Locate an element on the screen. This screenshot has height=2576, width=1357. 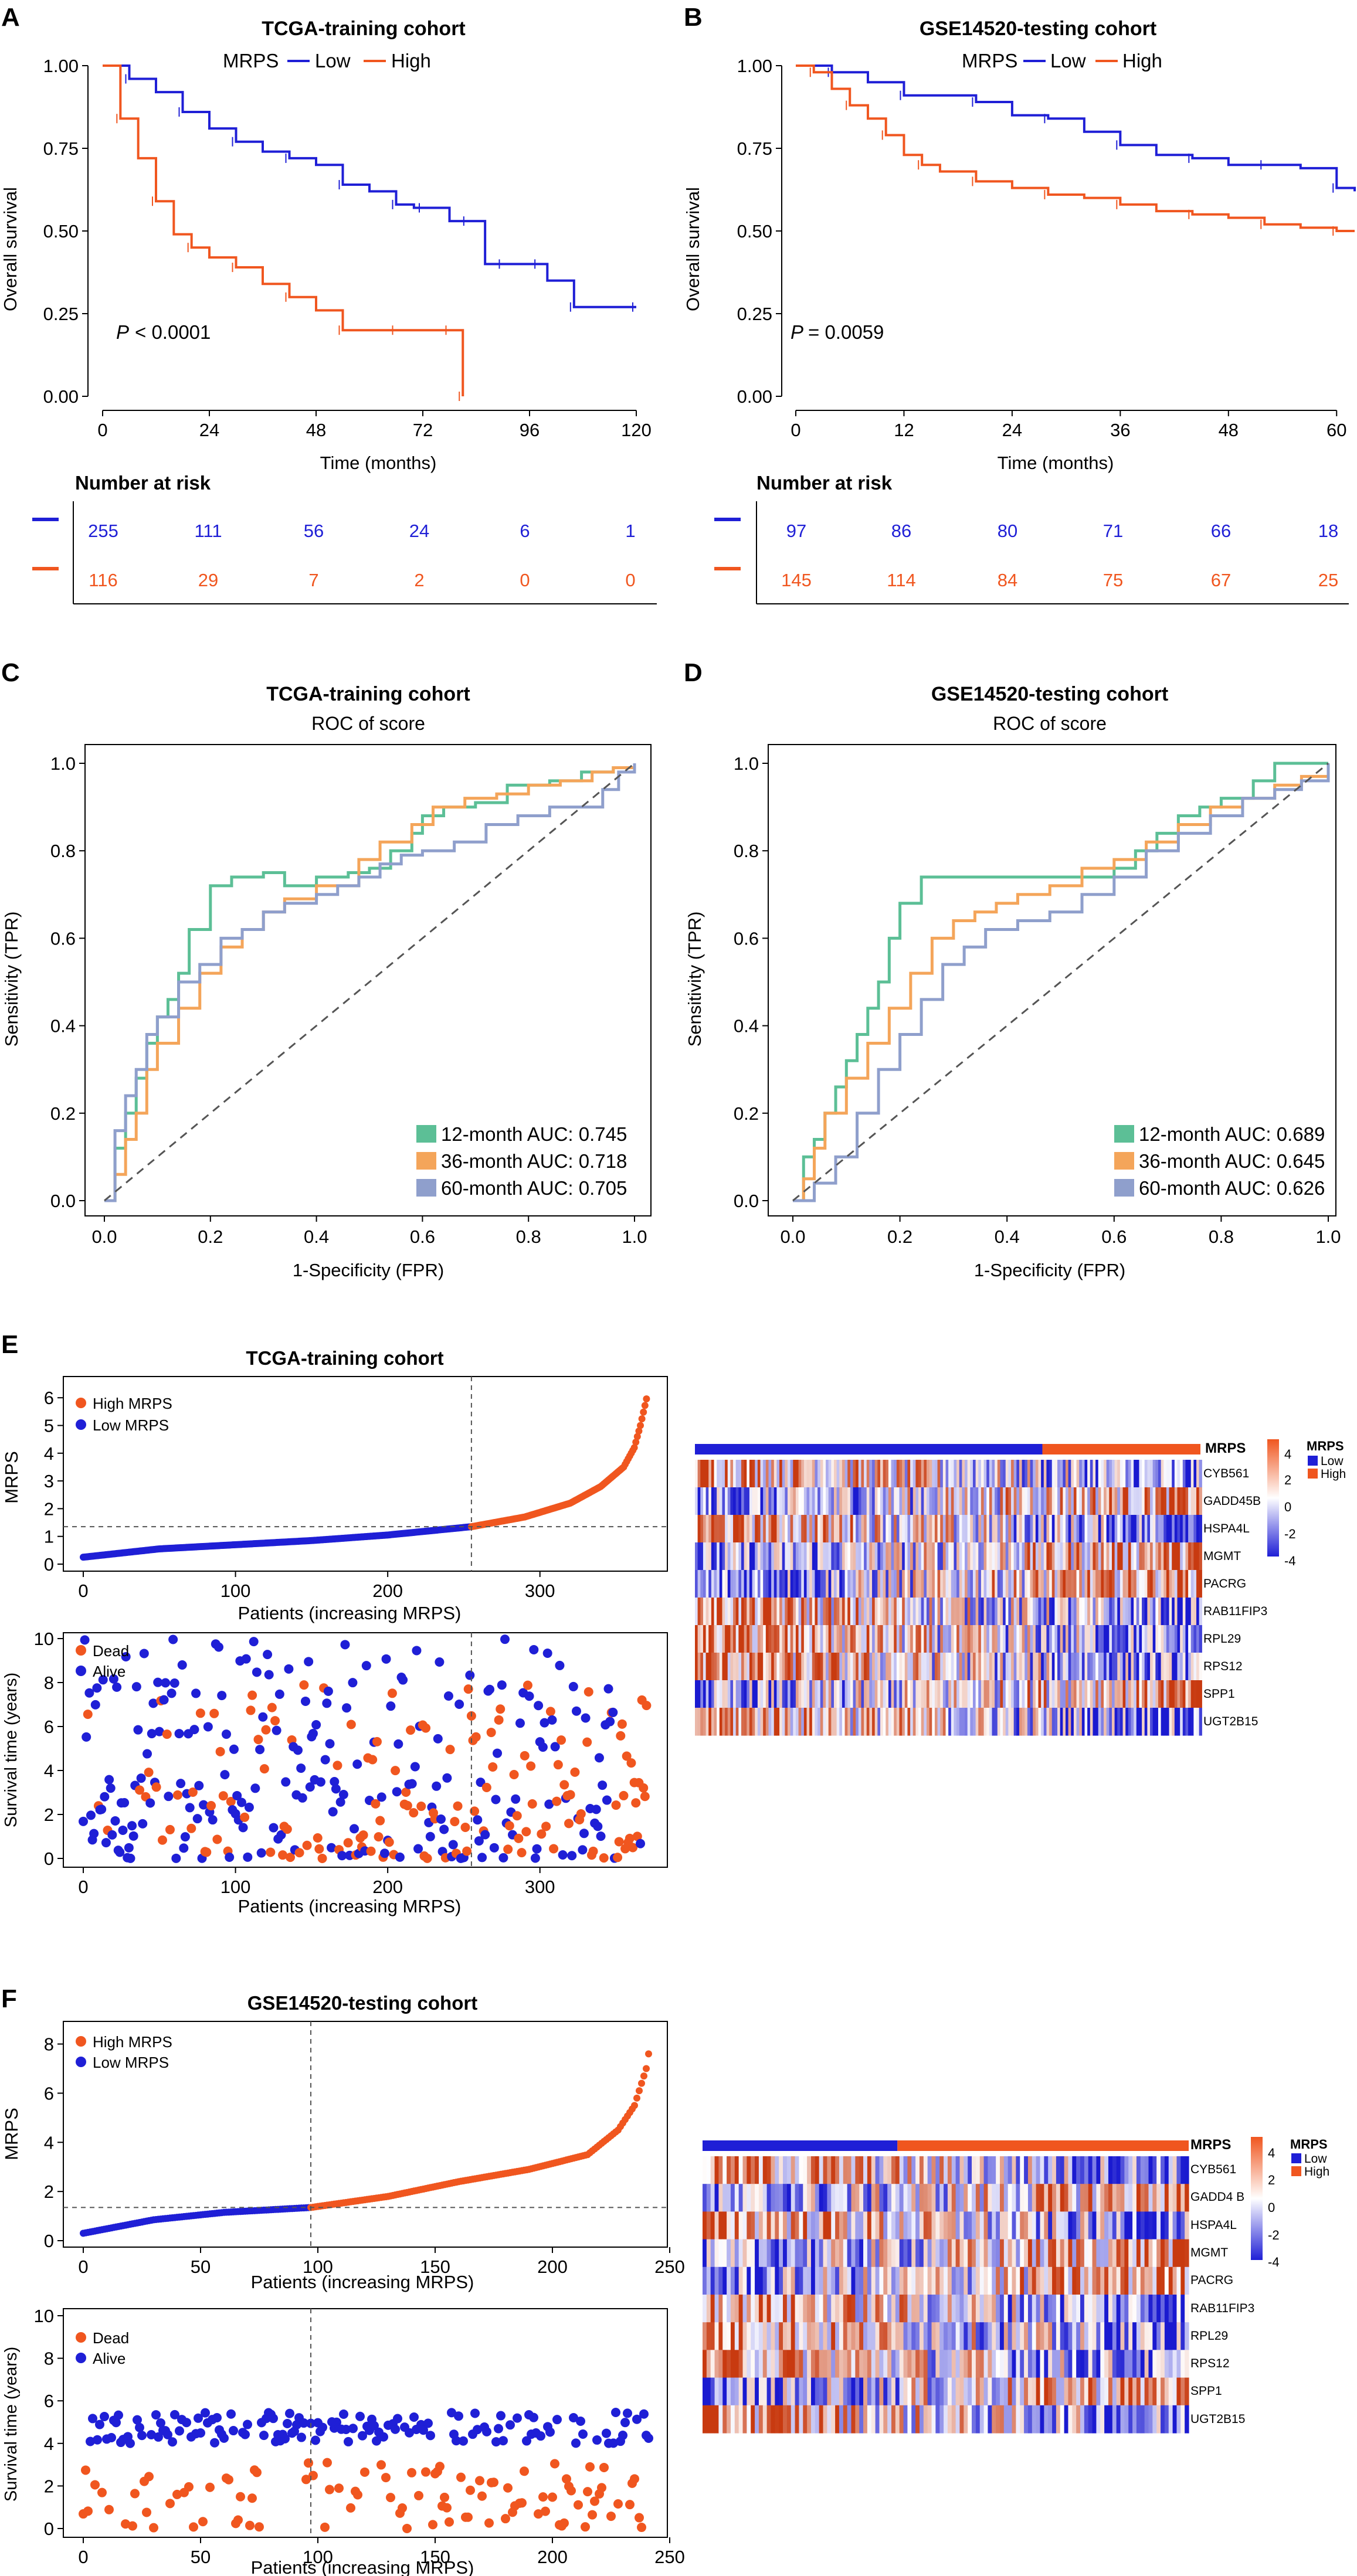
km-ylabel: Overall survival is located at coordinates (10, 249).